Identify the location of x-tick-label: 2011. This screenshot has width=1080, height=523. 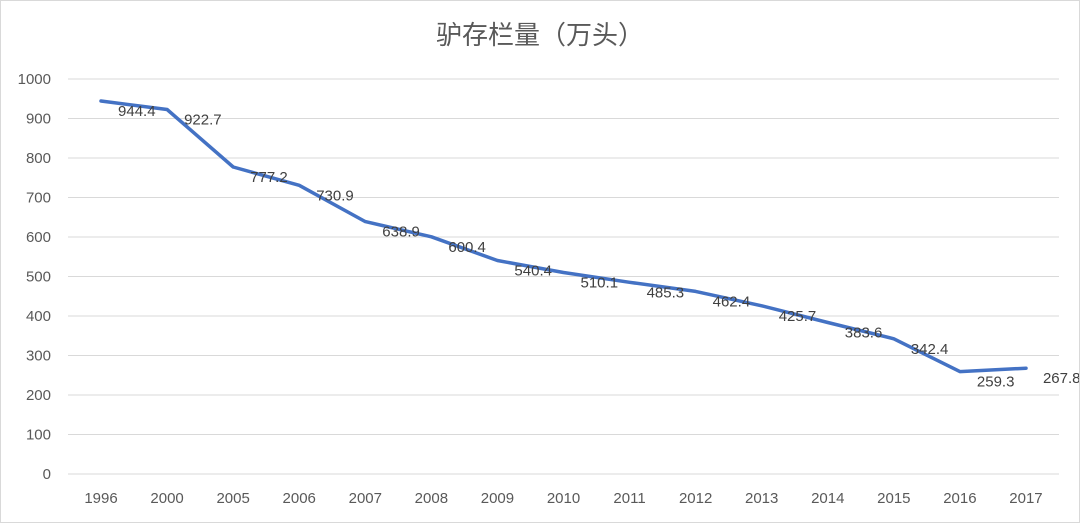
(629, 498).